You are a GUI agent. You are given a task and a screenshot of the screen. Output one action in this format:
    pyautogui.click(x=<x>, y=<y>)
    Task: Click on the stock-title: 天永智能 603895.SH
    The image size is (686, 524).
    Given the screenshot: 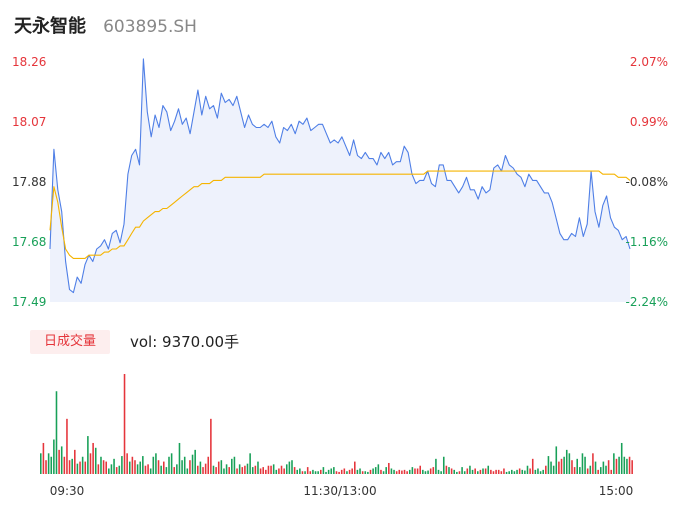 What is the action you would take?
    pyautogui.click(x=105, y=26)
    